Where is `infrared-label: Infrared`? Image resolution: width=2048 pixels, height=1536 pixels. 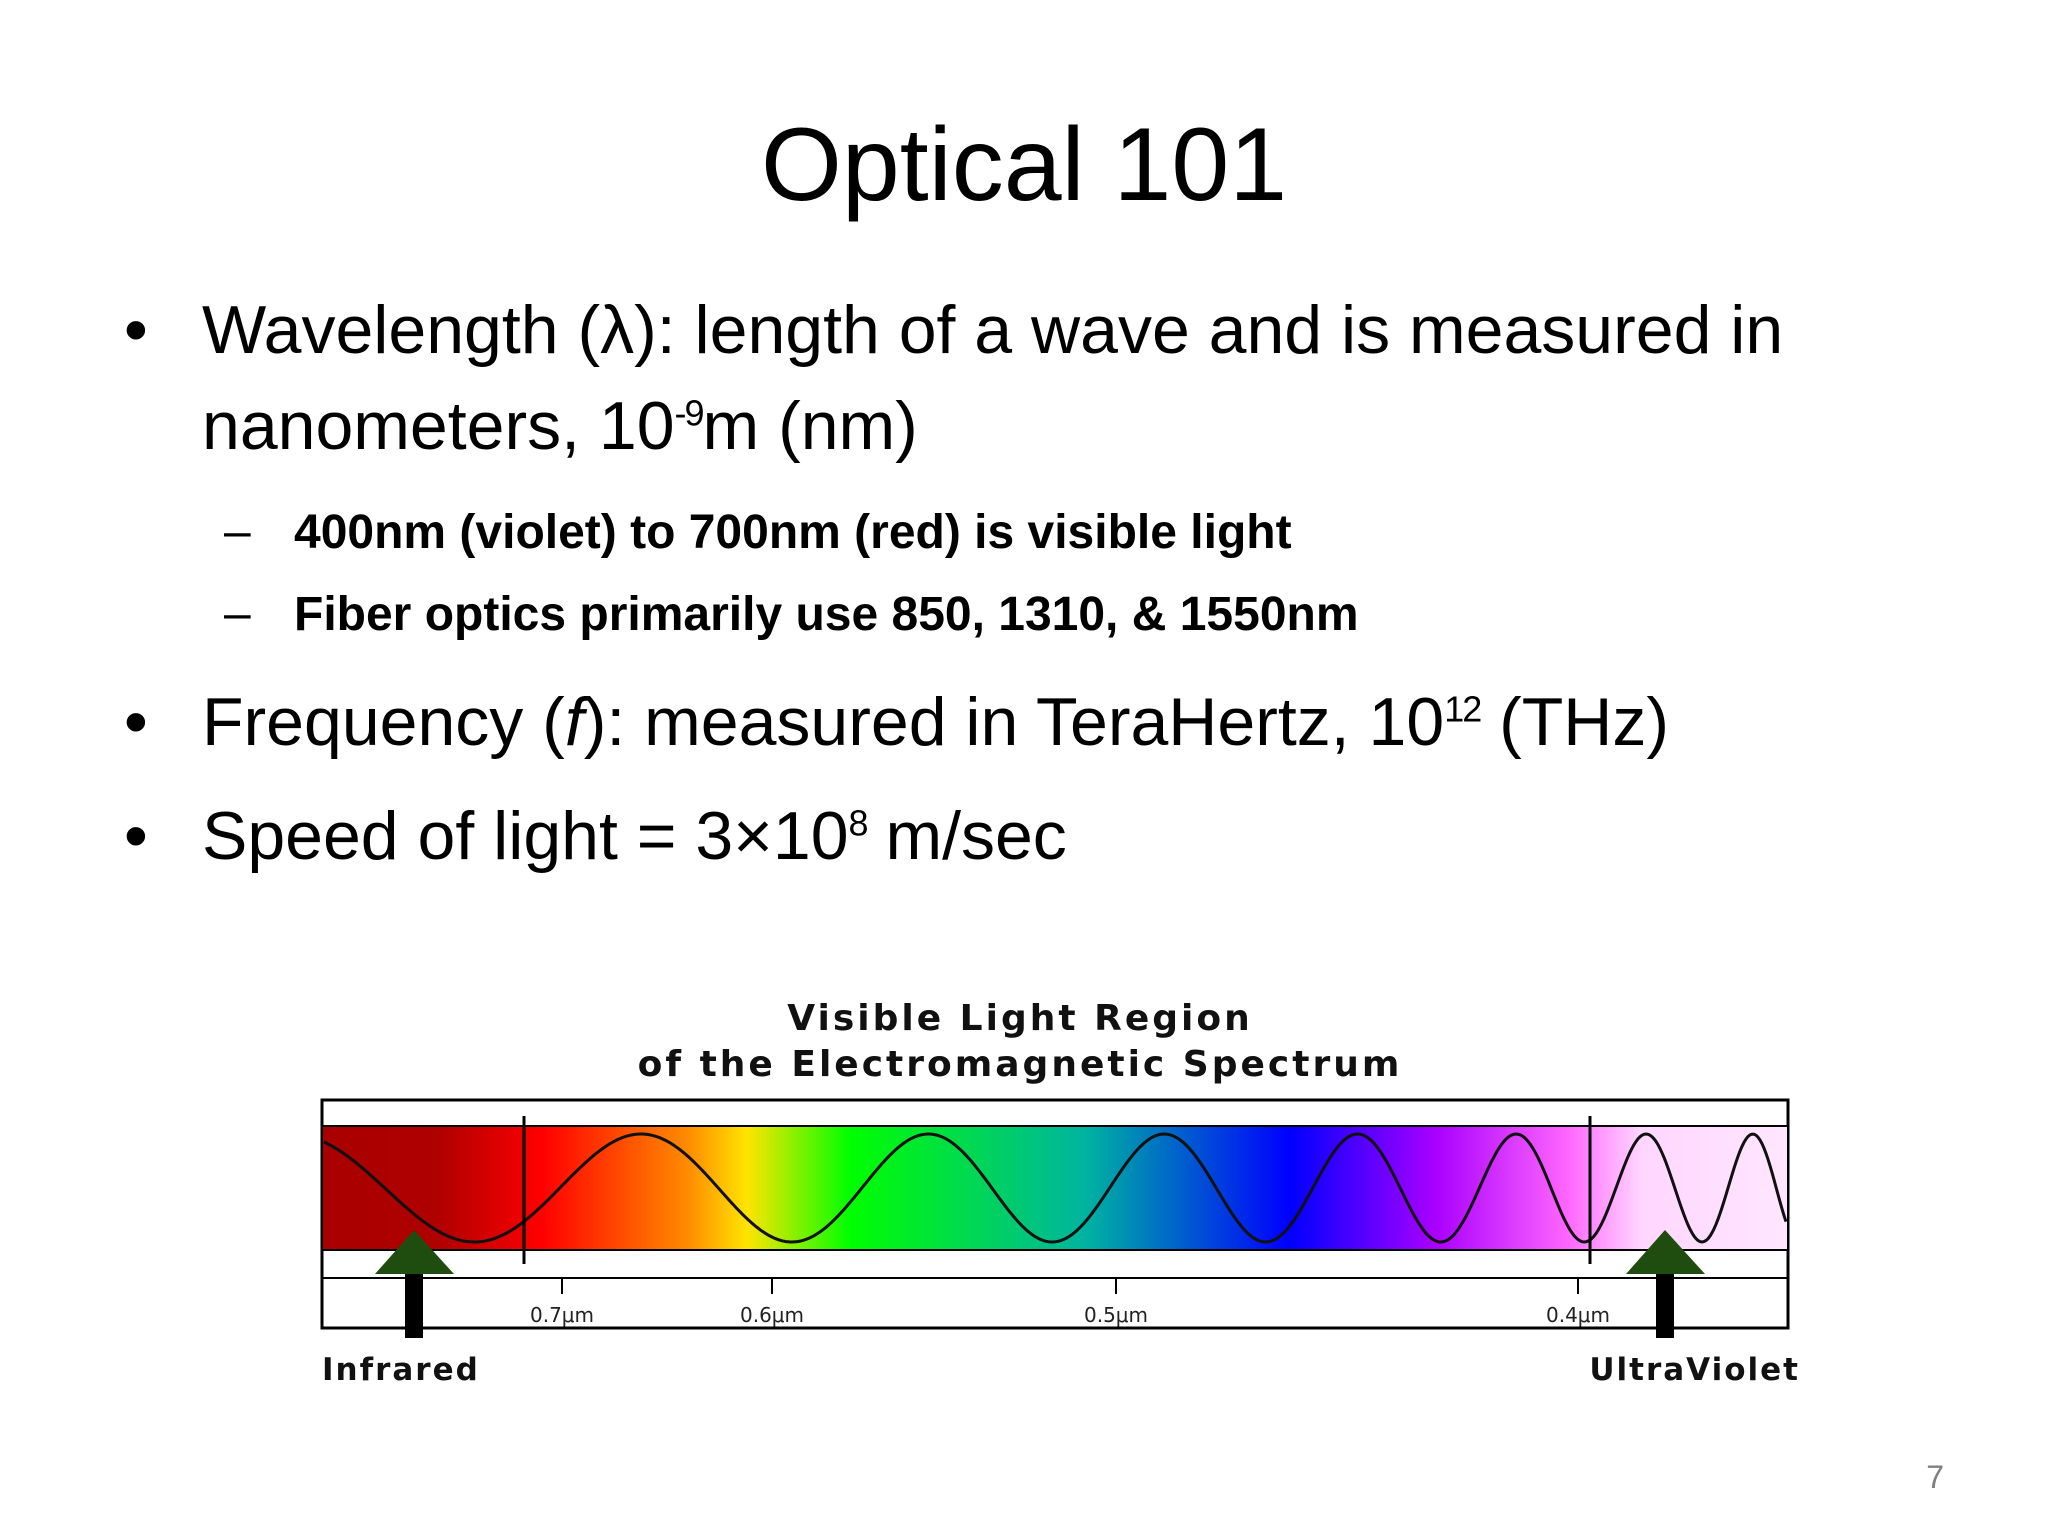
infrared-label: Infrared is located at coordinates (401, 1370).